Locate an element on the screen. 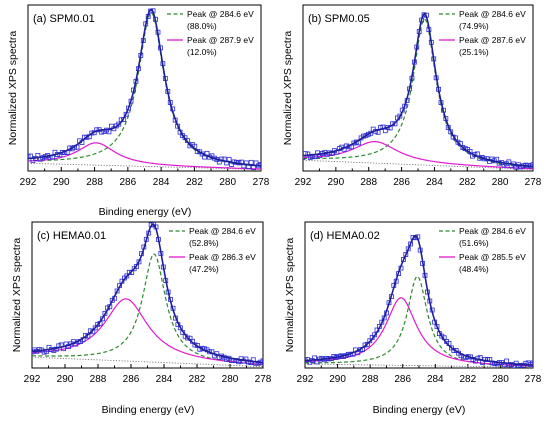 The height and width of the screenshot is (425, 550). legend-share: (12.0%) is located at coordinates (202, 52).